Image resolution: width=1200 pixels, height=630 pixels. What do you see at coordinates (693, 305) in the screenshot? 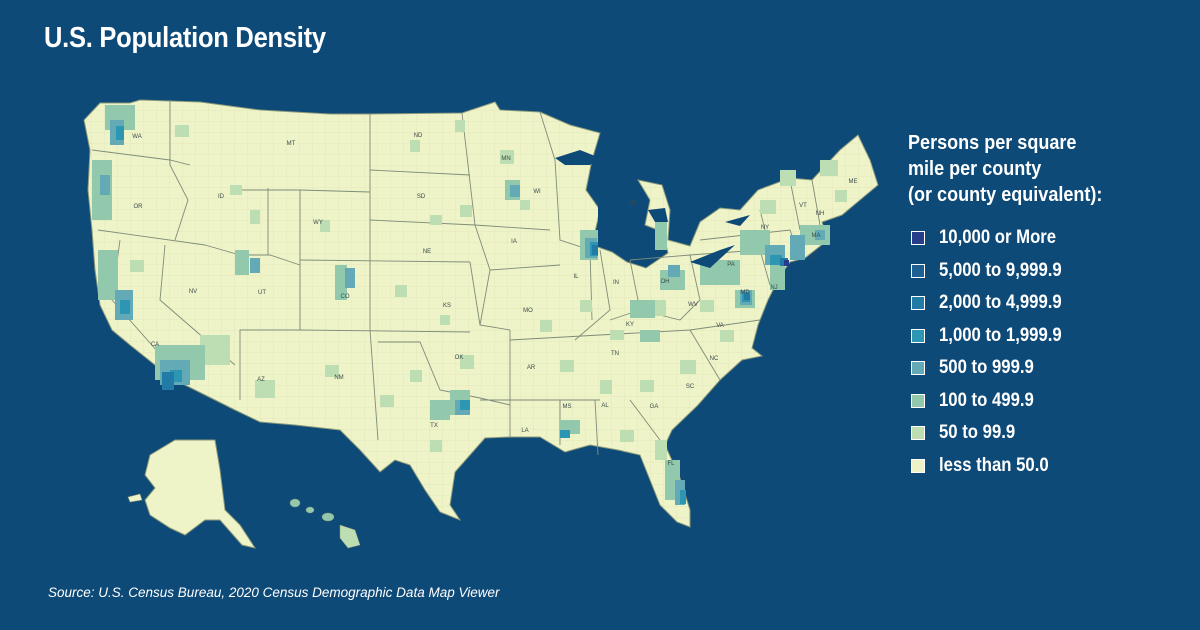
I see `state-label-wv: WV` at bounding box center [693, 305].